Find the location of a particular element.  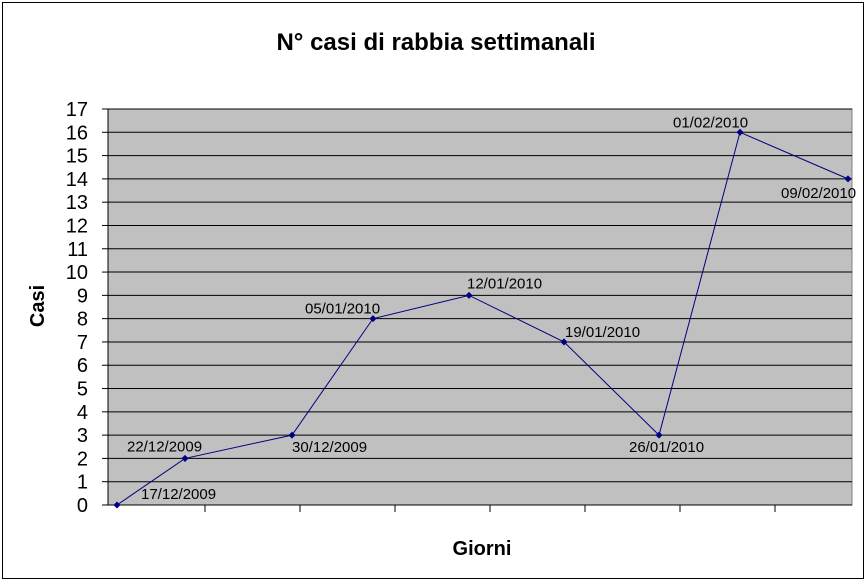

y-tick-label: 3 is located at coordinates (82, 436).